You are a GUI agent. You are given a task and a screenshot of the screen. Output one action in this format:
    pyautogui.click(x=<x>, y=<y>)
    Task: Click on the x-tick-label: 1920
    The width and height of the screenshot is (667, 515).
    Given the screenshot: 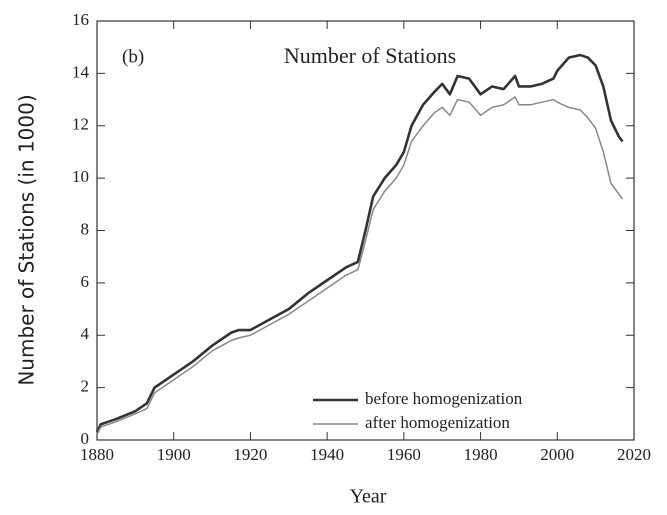 What is the action you would take?
    pyautogui.click(x=250, y=454)
    